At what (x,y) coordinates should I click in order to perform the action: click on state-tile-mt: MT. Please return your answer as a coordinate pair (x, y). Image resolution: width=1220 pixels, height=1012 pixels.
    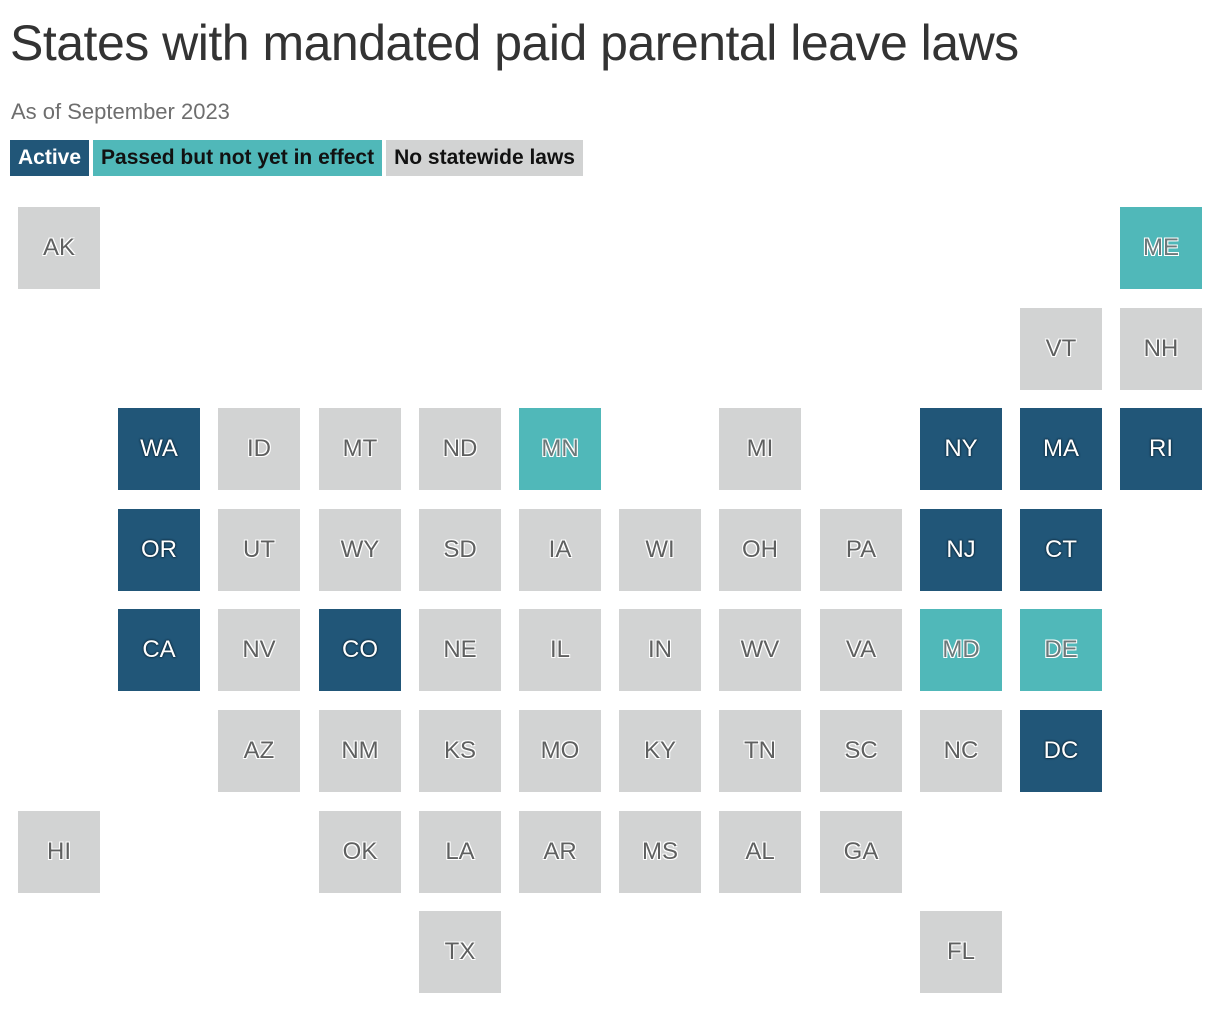
    Looking at the image, I should click on (360, 449).